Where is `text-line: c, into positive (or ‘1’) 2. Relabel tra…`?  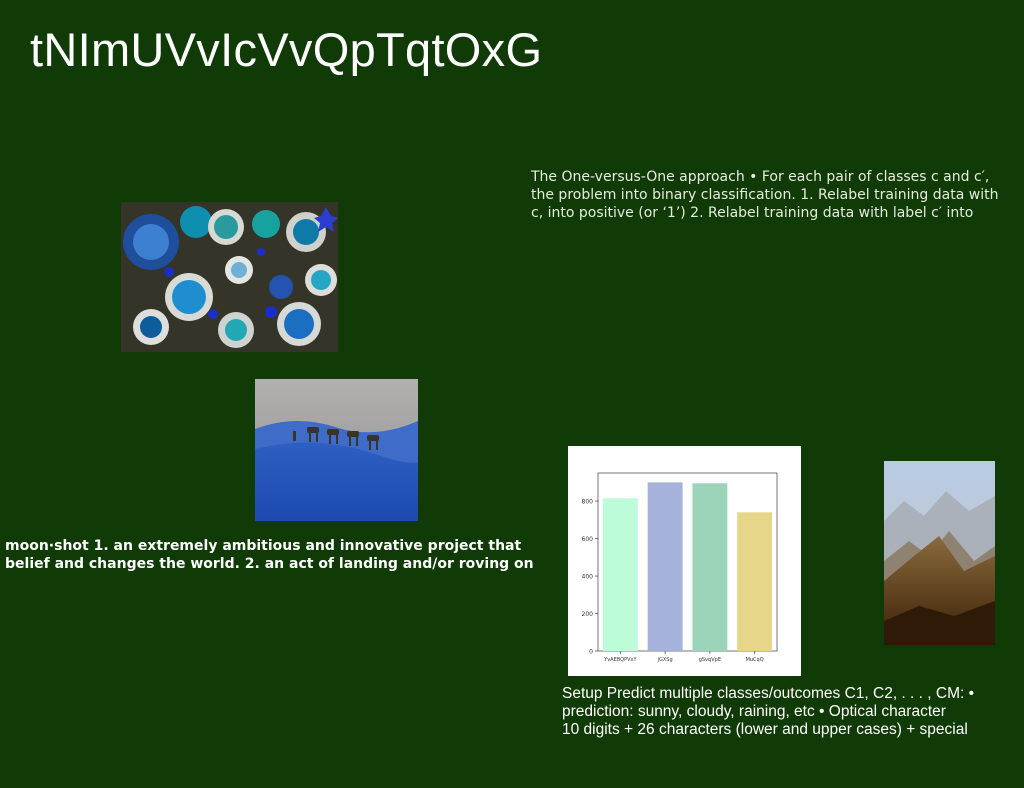 text-line: c, into positive (or ‘1’) 2. Relabel tra… is located at coordinates (752, 213).